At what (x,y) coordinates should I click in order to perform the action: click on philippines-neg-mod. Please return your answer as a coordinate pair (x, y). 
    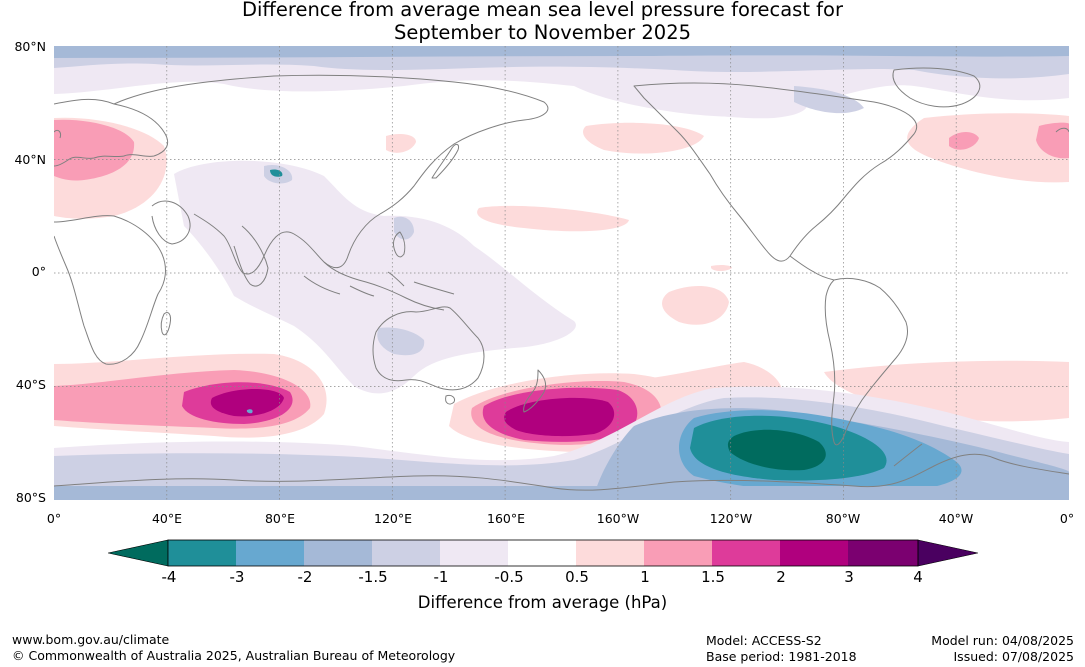
    Looking at the image, I should click on (404, 228).